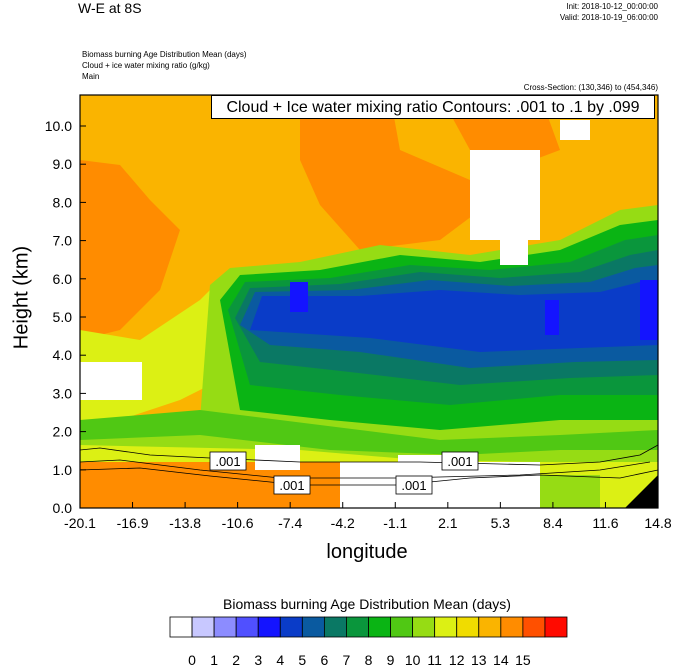  Describe the element at coordinates (185, 523) in the screenshot. I see `x-tick-label: -13.8` at that location.